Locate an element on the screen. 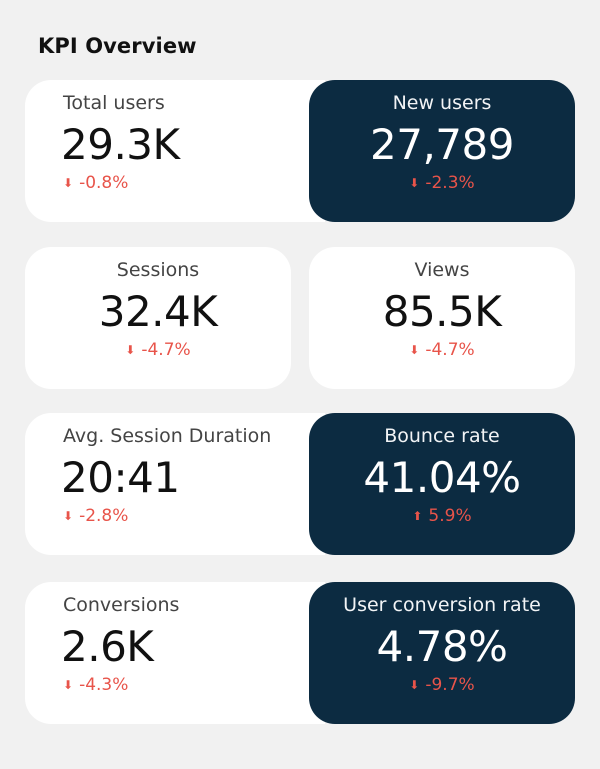  kpi-bounce-rate: Bounce rate 41.04% ⬆ 5.9% is located at coordinates (442, 484).